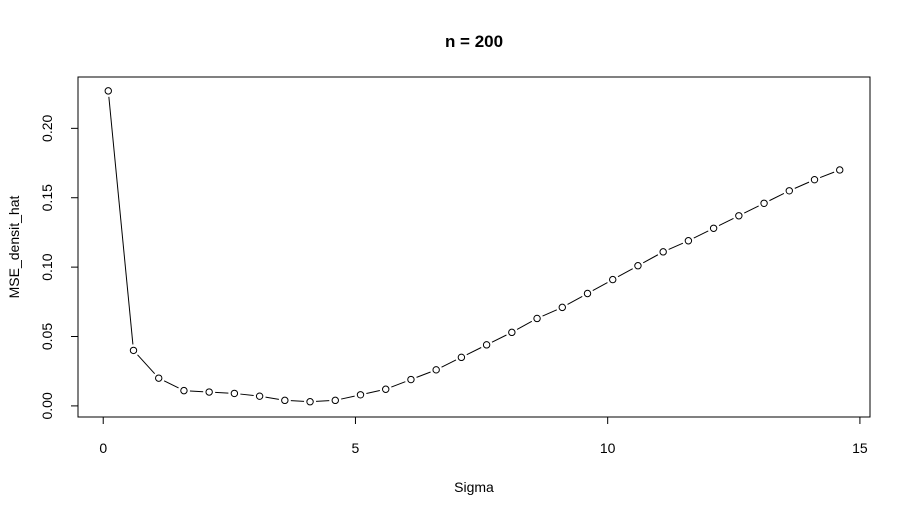  What do you see at coordinates (47, 336) in the screenshot?
I see `y-tick-label: 0.05` at bounding box center [47, 336].